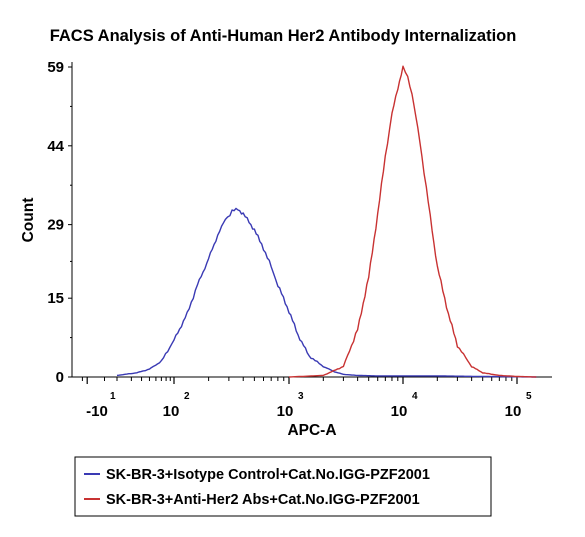  I want to click on x-tick-exponent: 5, so click(529, 396).